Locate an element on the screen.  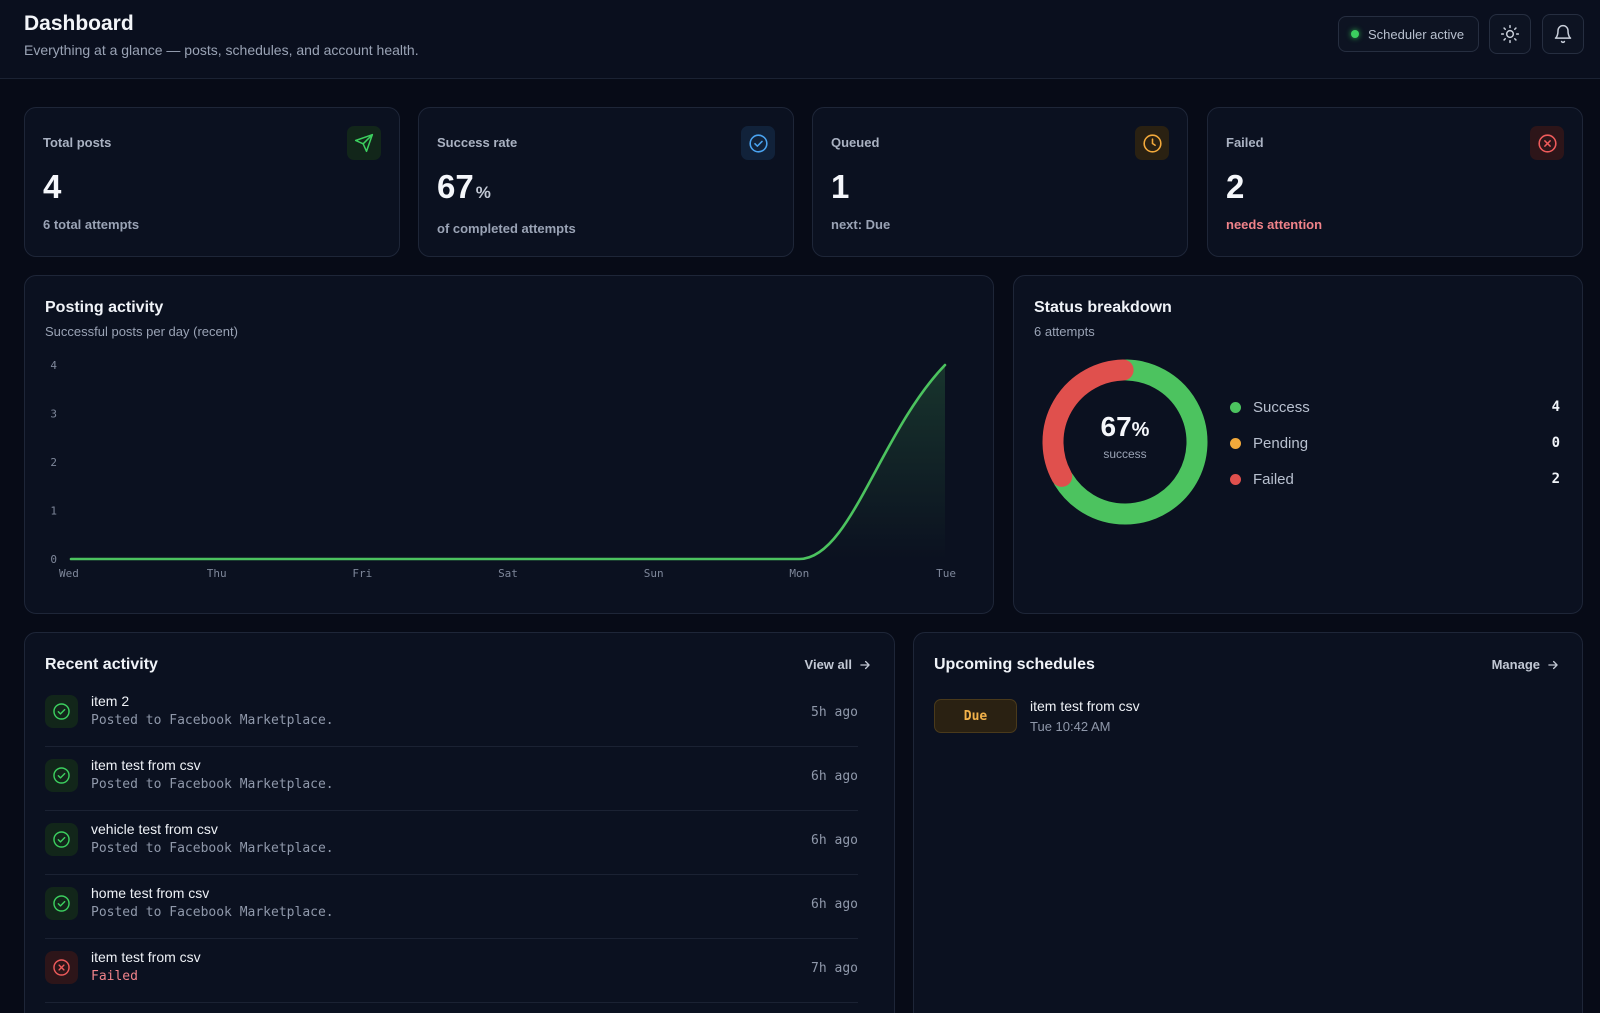
stat-card-queued: Queued 1 next: Due is located at coordinates (1000, 182).